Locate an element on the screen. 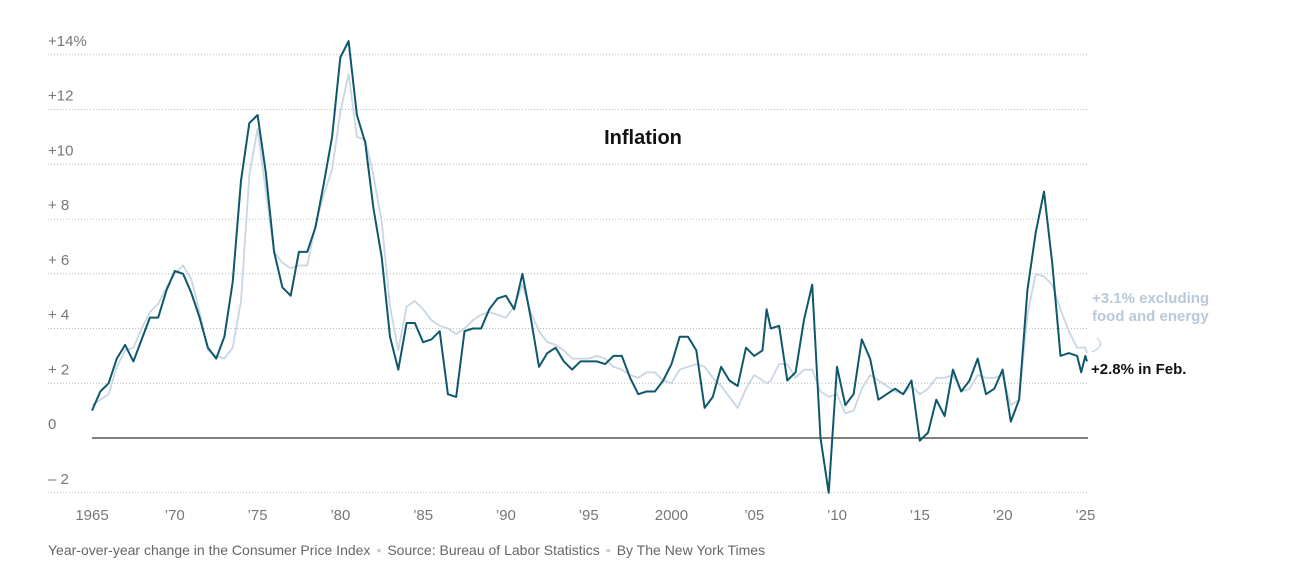 The height and width of the screenshot is (566, 1301). y-tick-label: + 4 is located at coordinates (58, 315).